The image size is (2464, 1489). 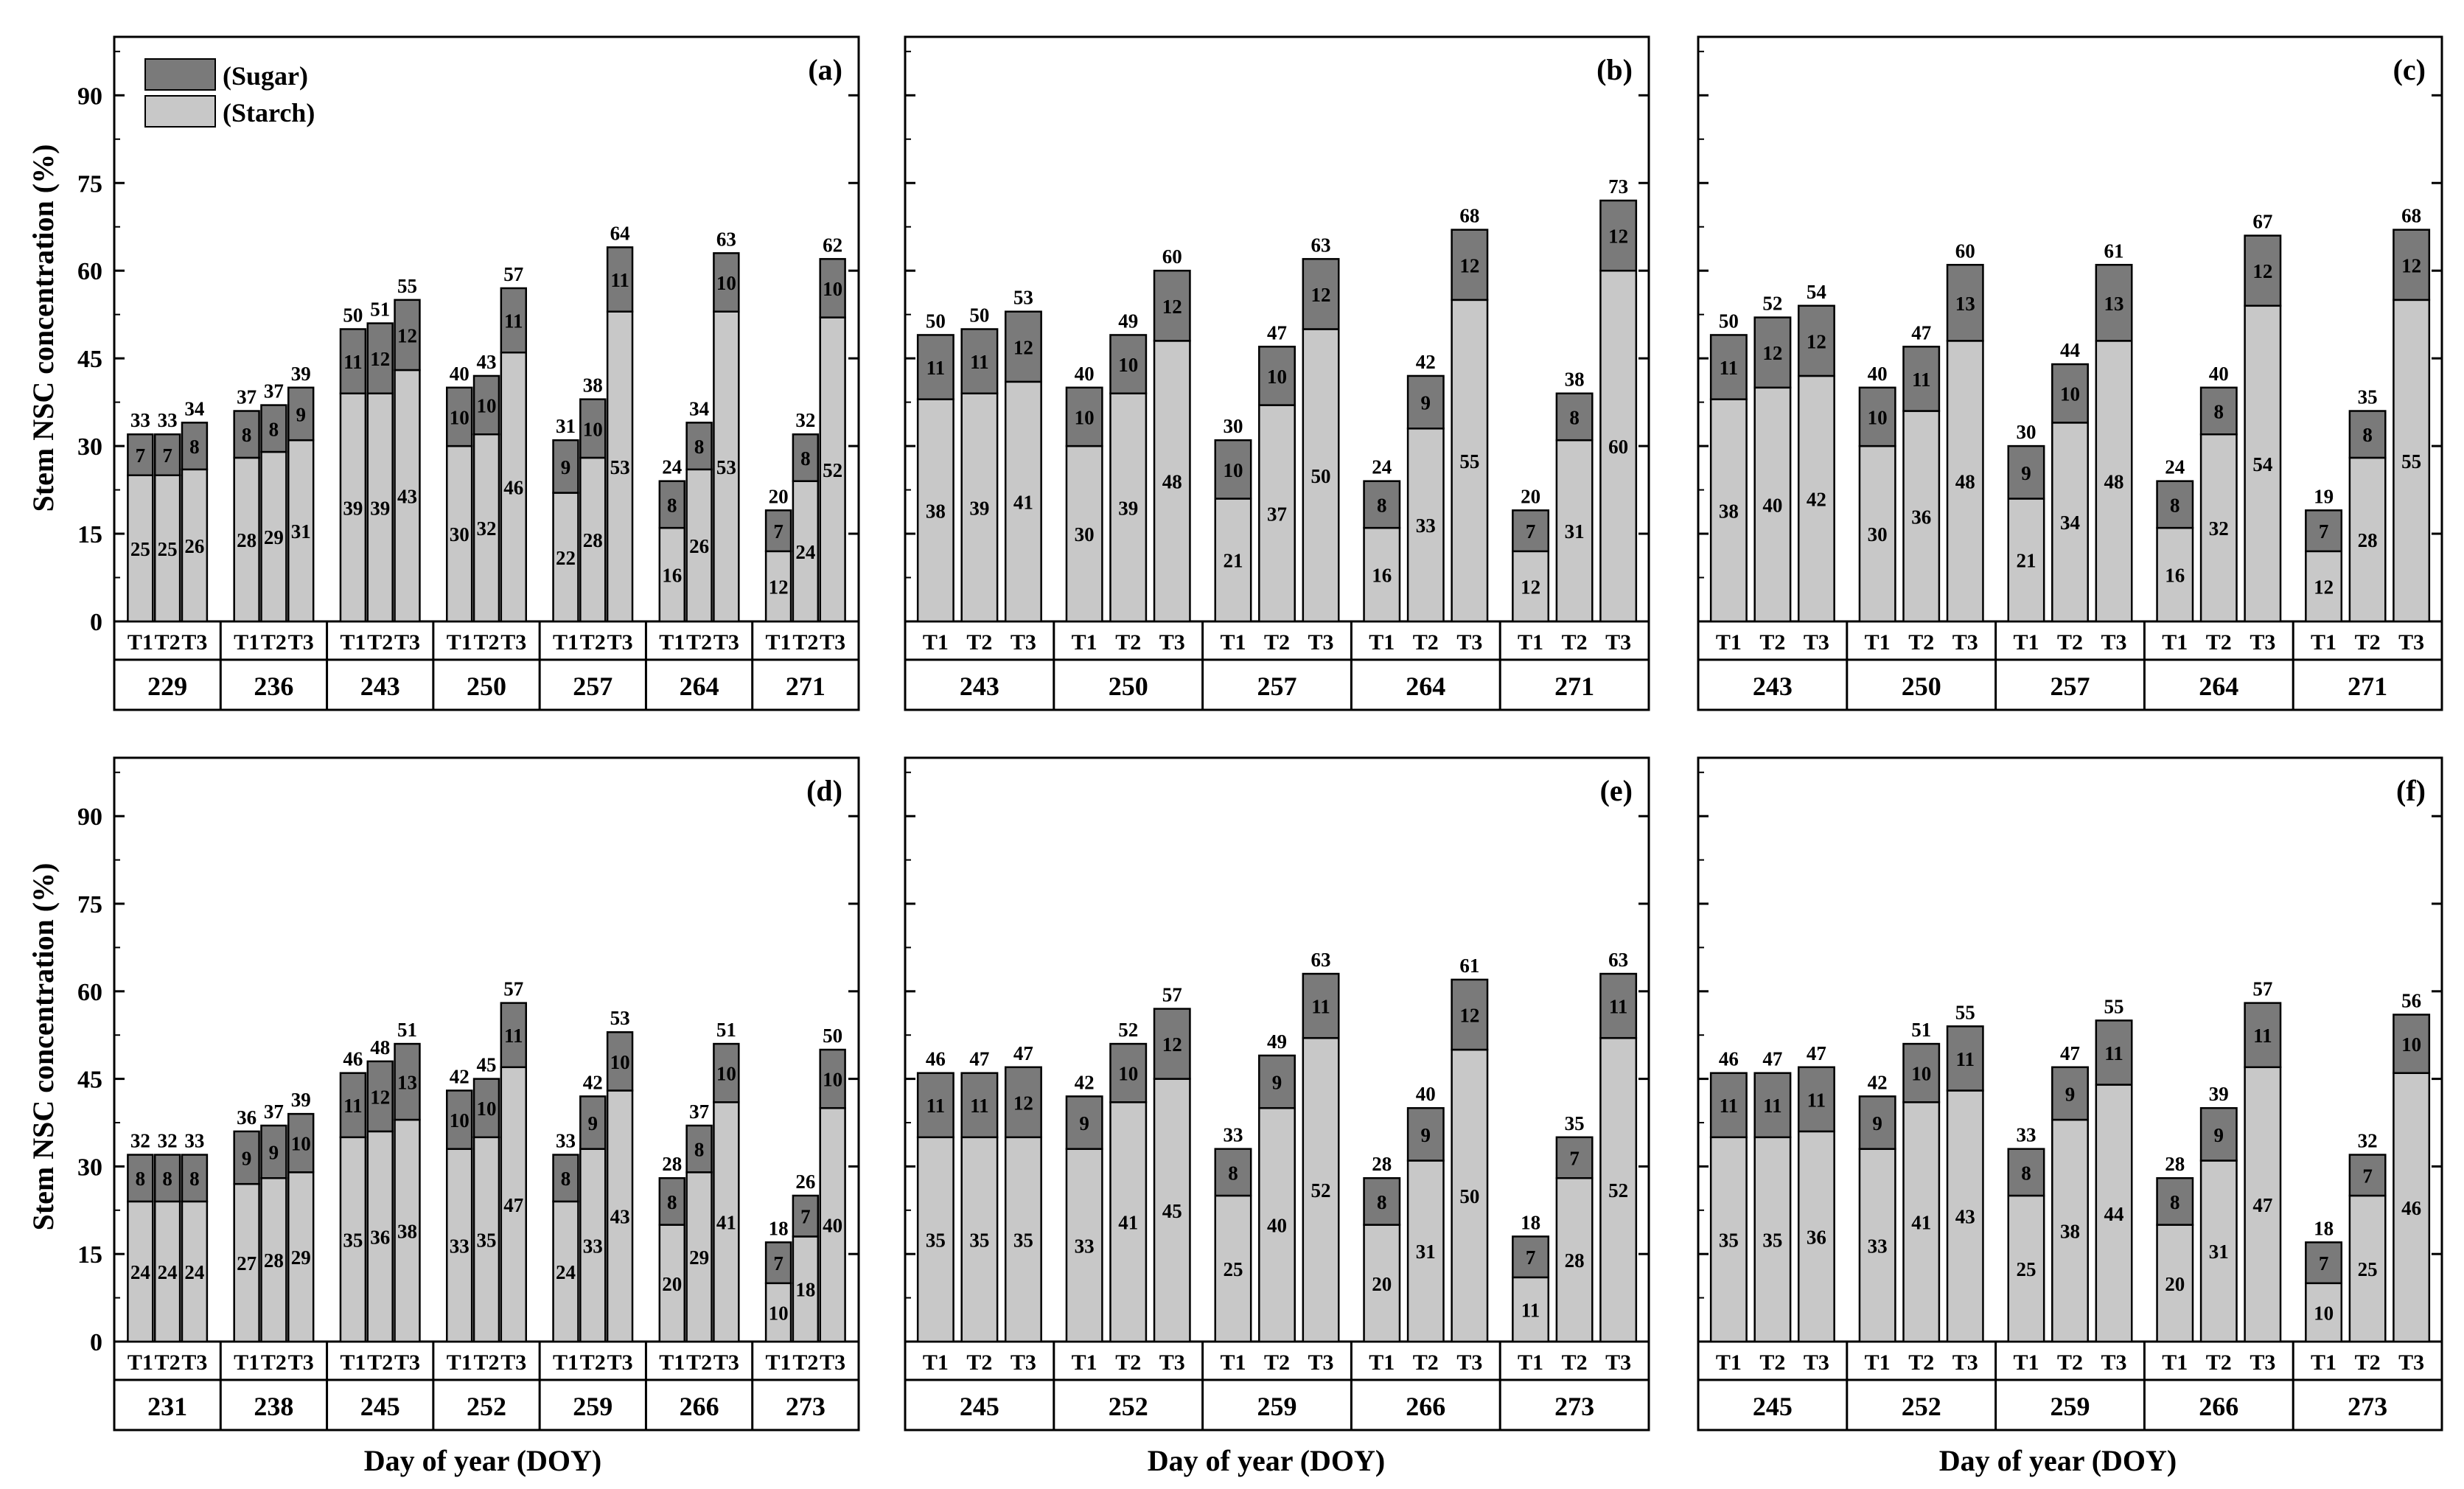 I want to click on doy-label: 250, so click(x=486, y=686).